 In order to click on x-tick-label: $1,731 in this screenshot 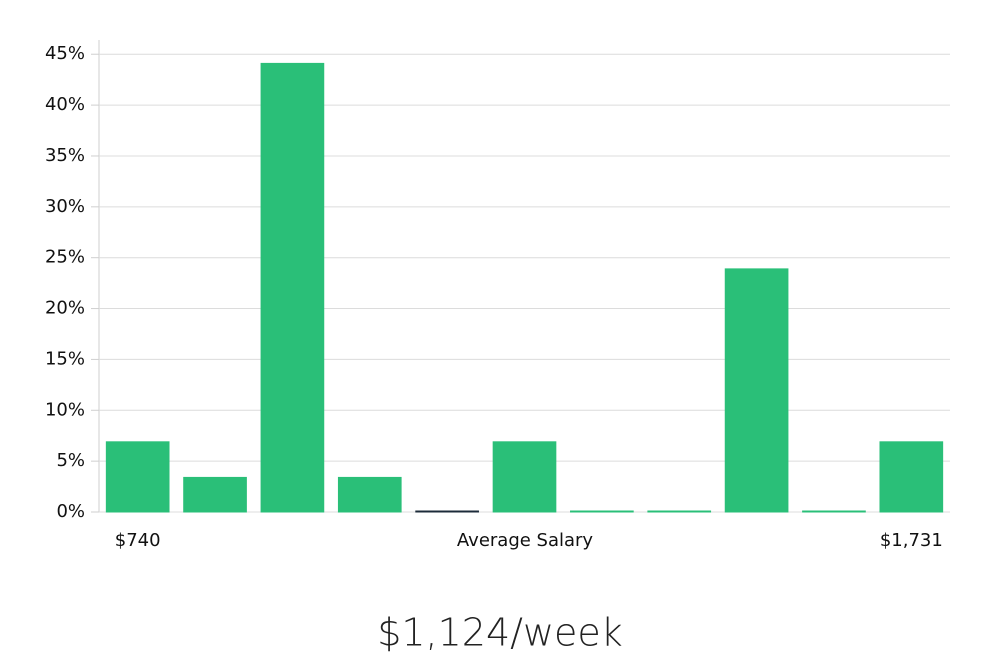, I will do `click(911, 540)`.